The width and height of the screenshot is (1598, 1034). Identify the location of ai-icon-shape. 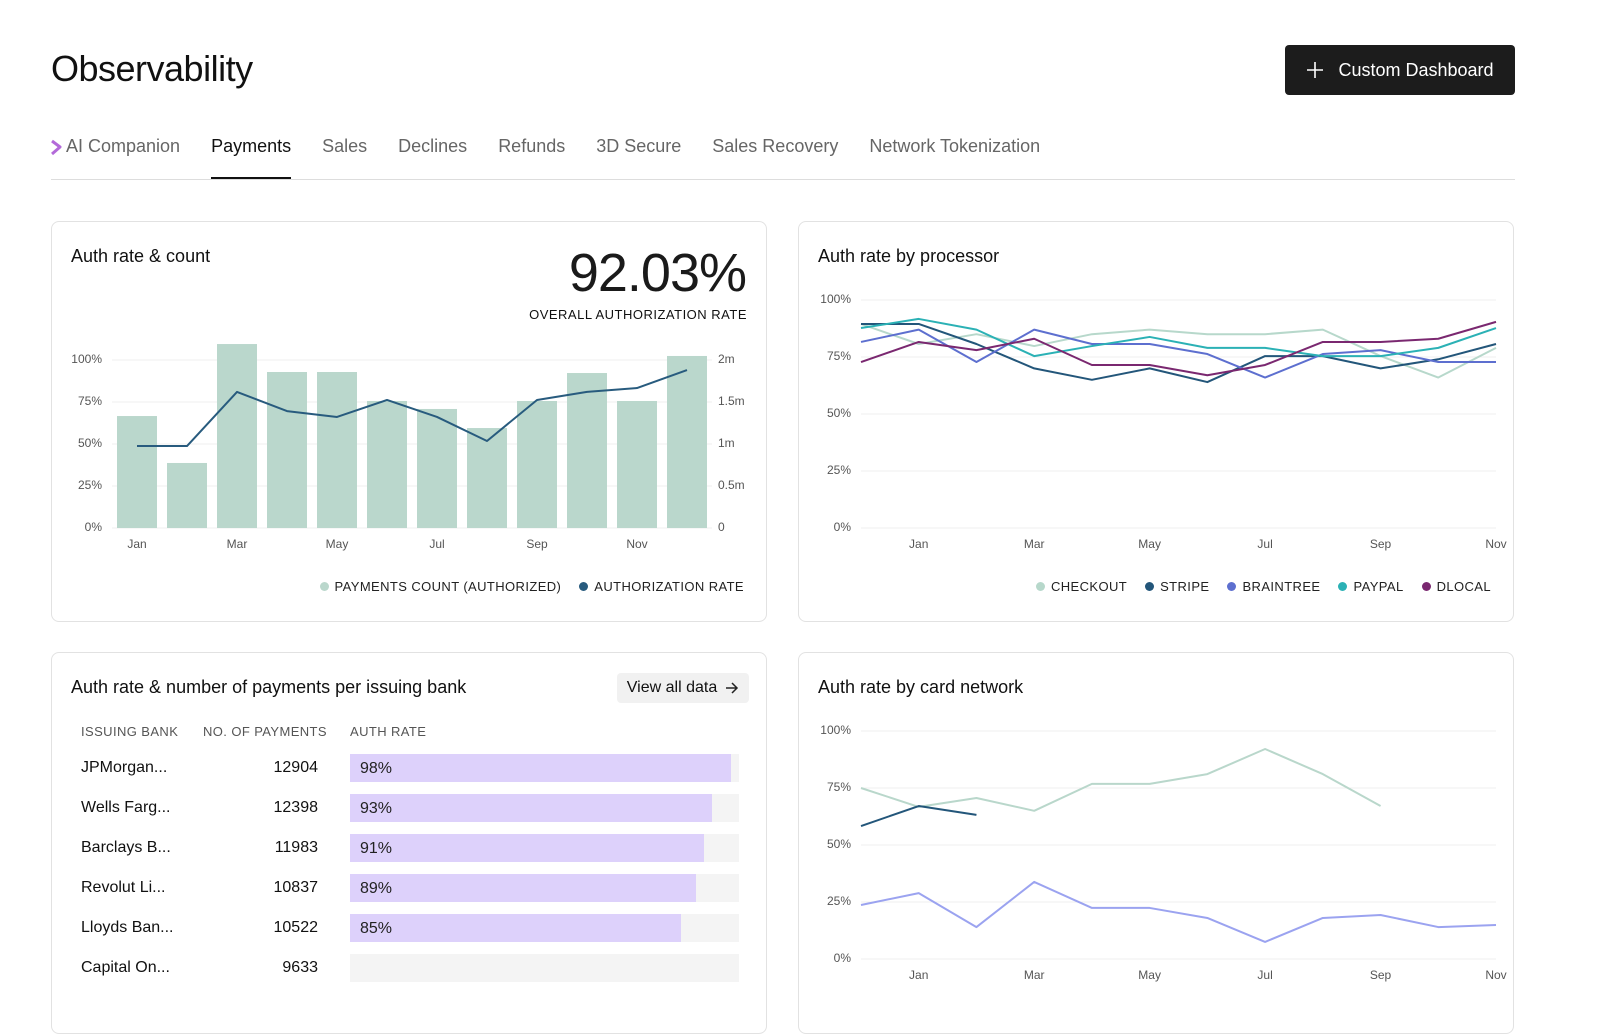
(56, 147).